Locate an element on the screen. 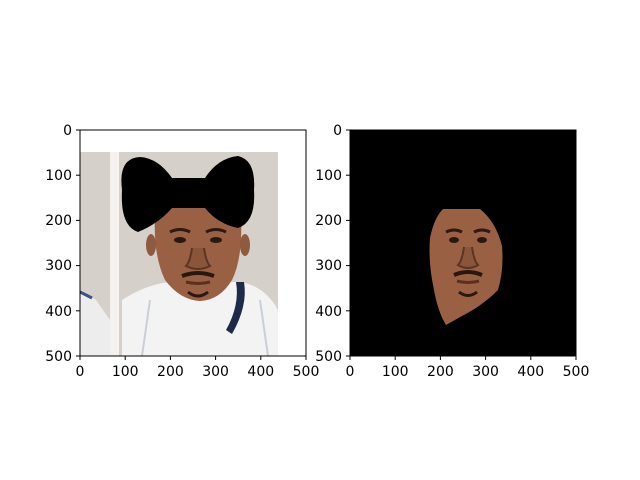  right-x-tick-label: 300 is located at coordinates (485, 372).